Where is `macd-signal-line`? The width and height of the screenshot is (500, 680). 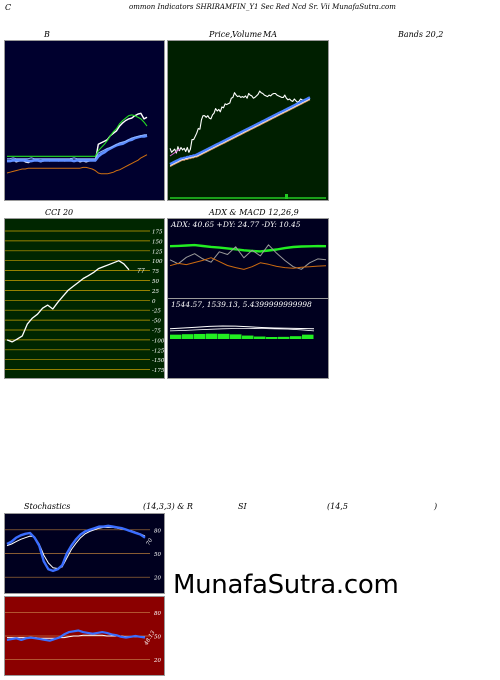
macd-signal-line is located at coordinates (242, 329).